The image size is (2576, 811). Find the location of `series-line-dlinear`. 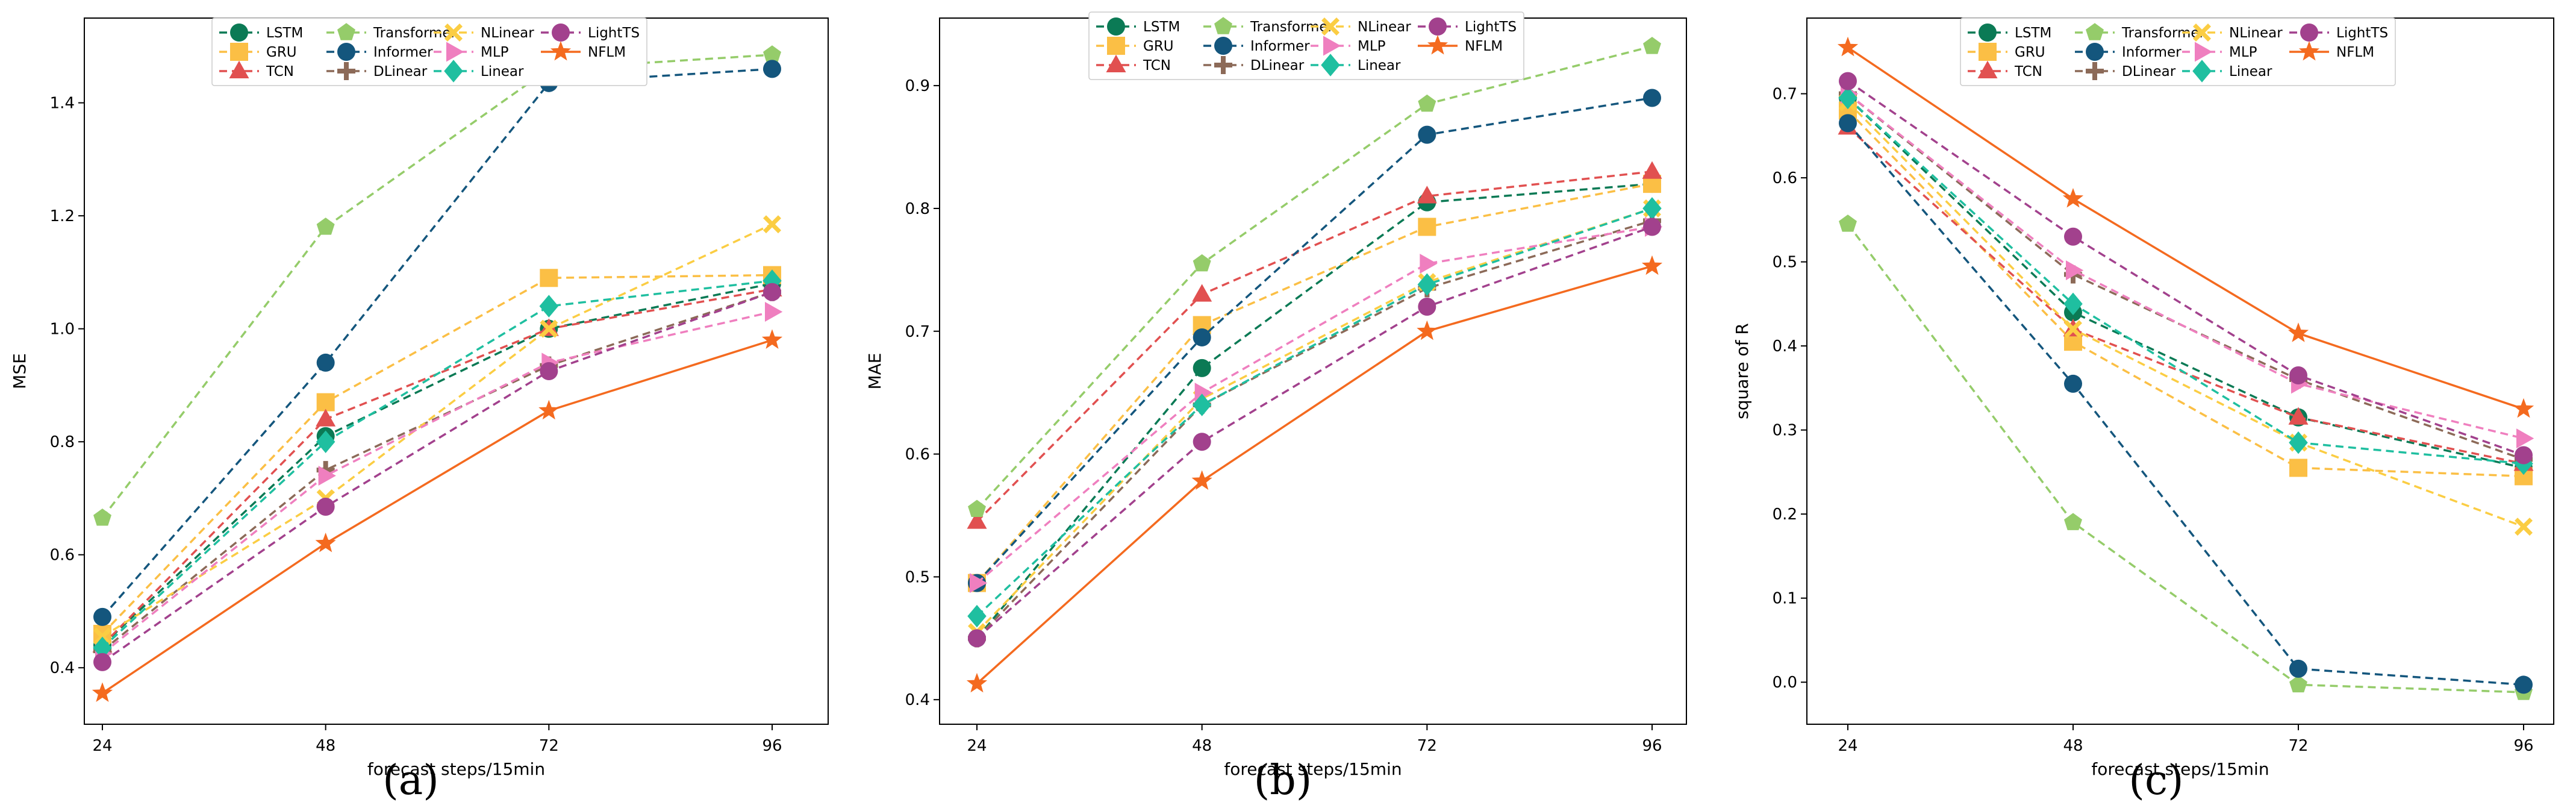

series-line-dlinear is located at coordinates (437, 471).